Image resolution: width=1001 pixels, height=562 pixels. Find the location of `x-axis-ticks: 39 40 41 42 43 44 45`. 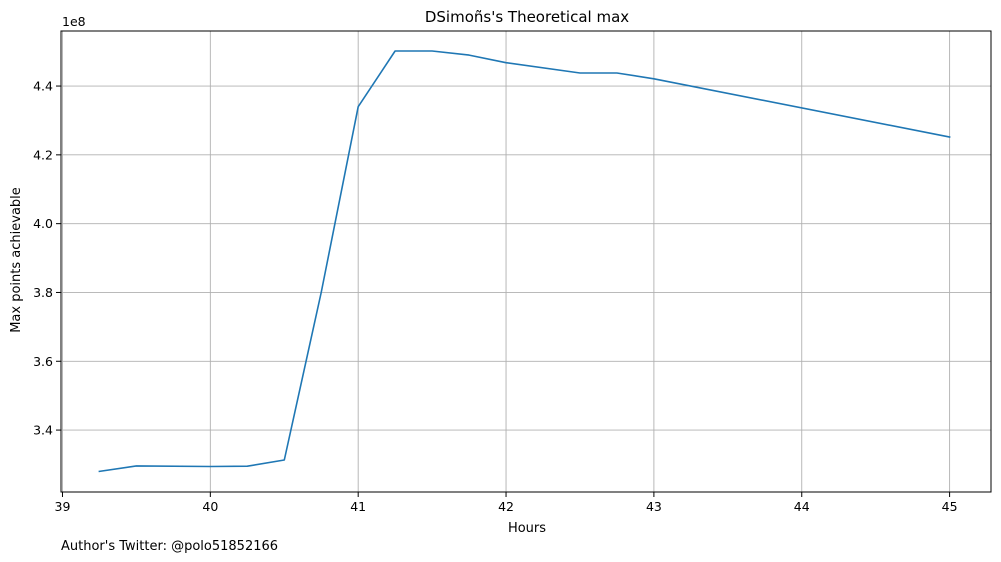

x-axis-ticks: 39 40 41 42 43 44 45 is located at coordinates (506, 503).